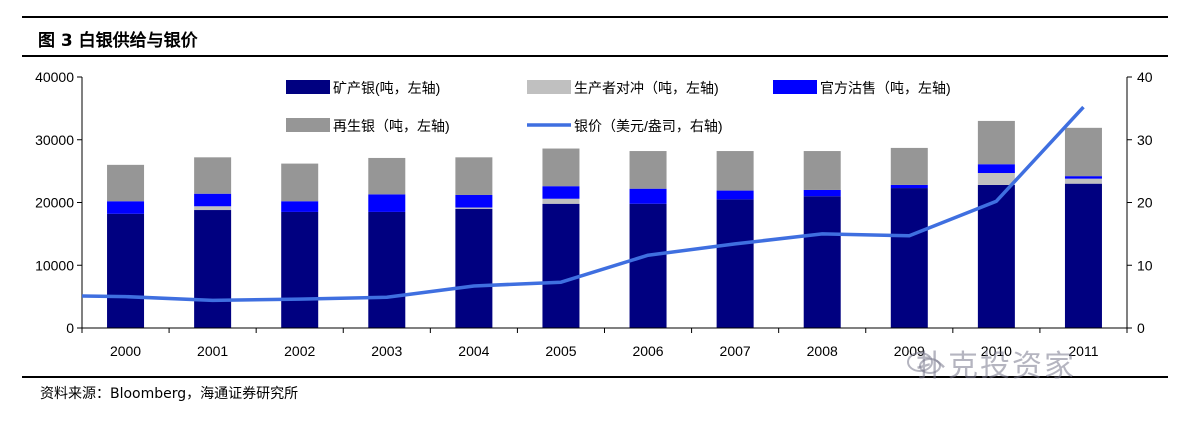  Describe the element at coordinates (1083, 152) in the screenshot. I see `bar-scrap-2011` at that location.